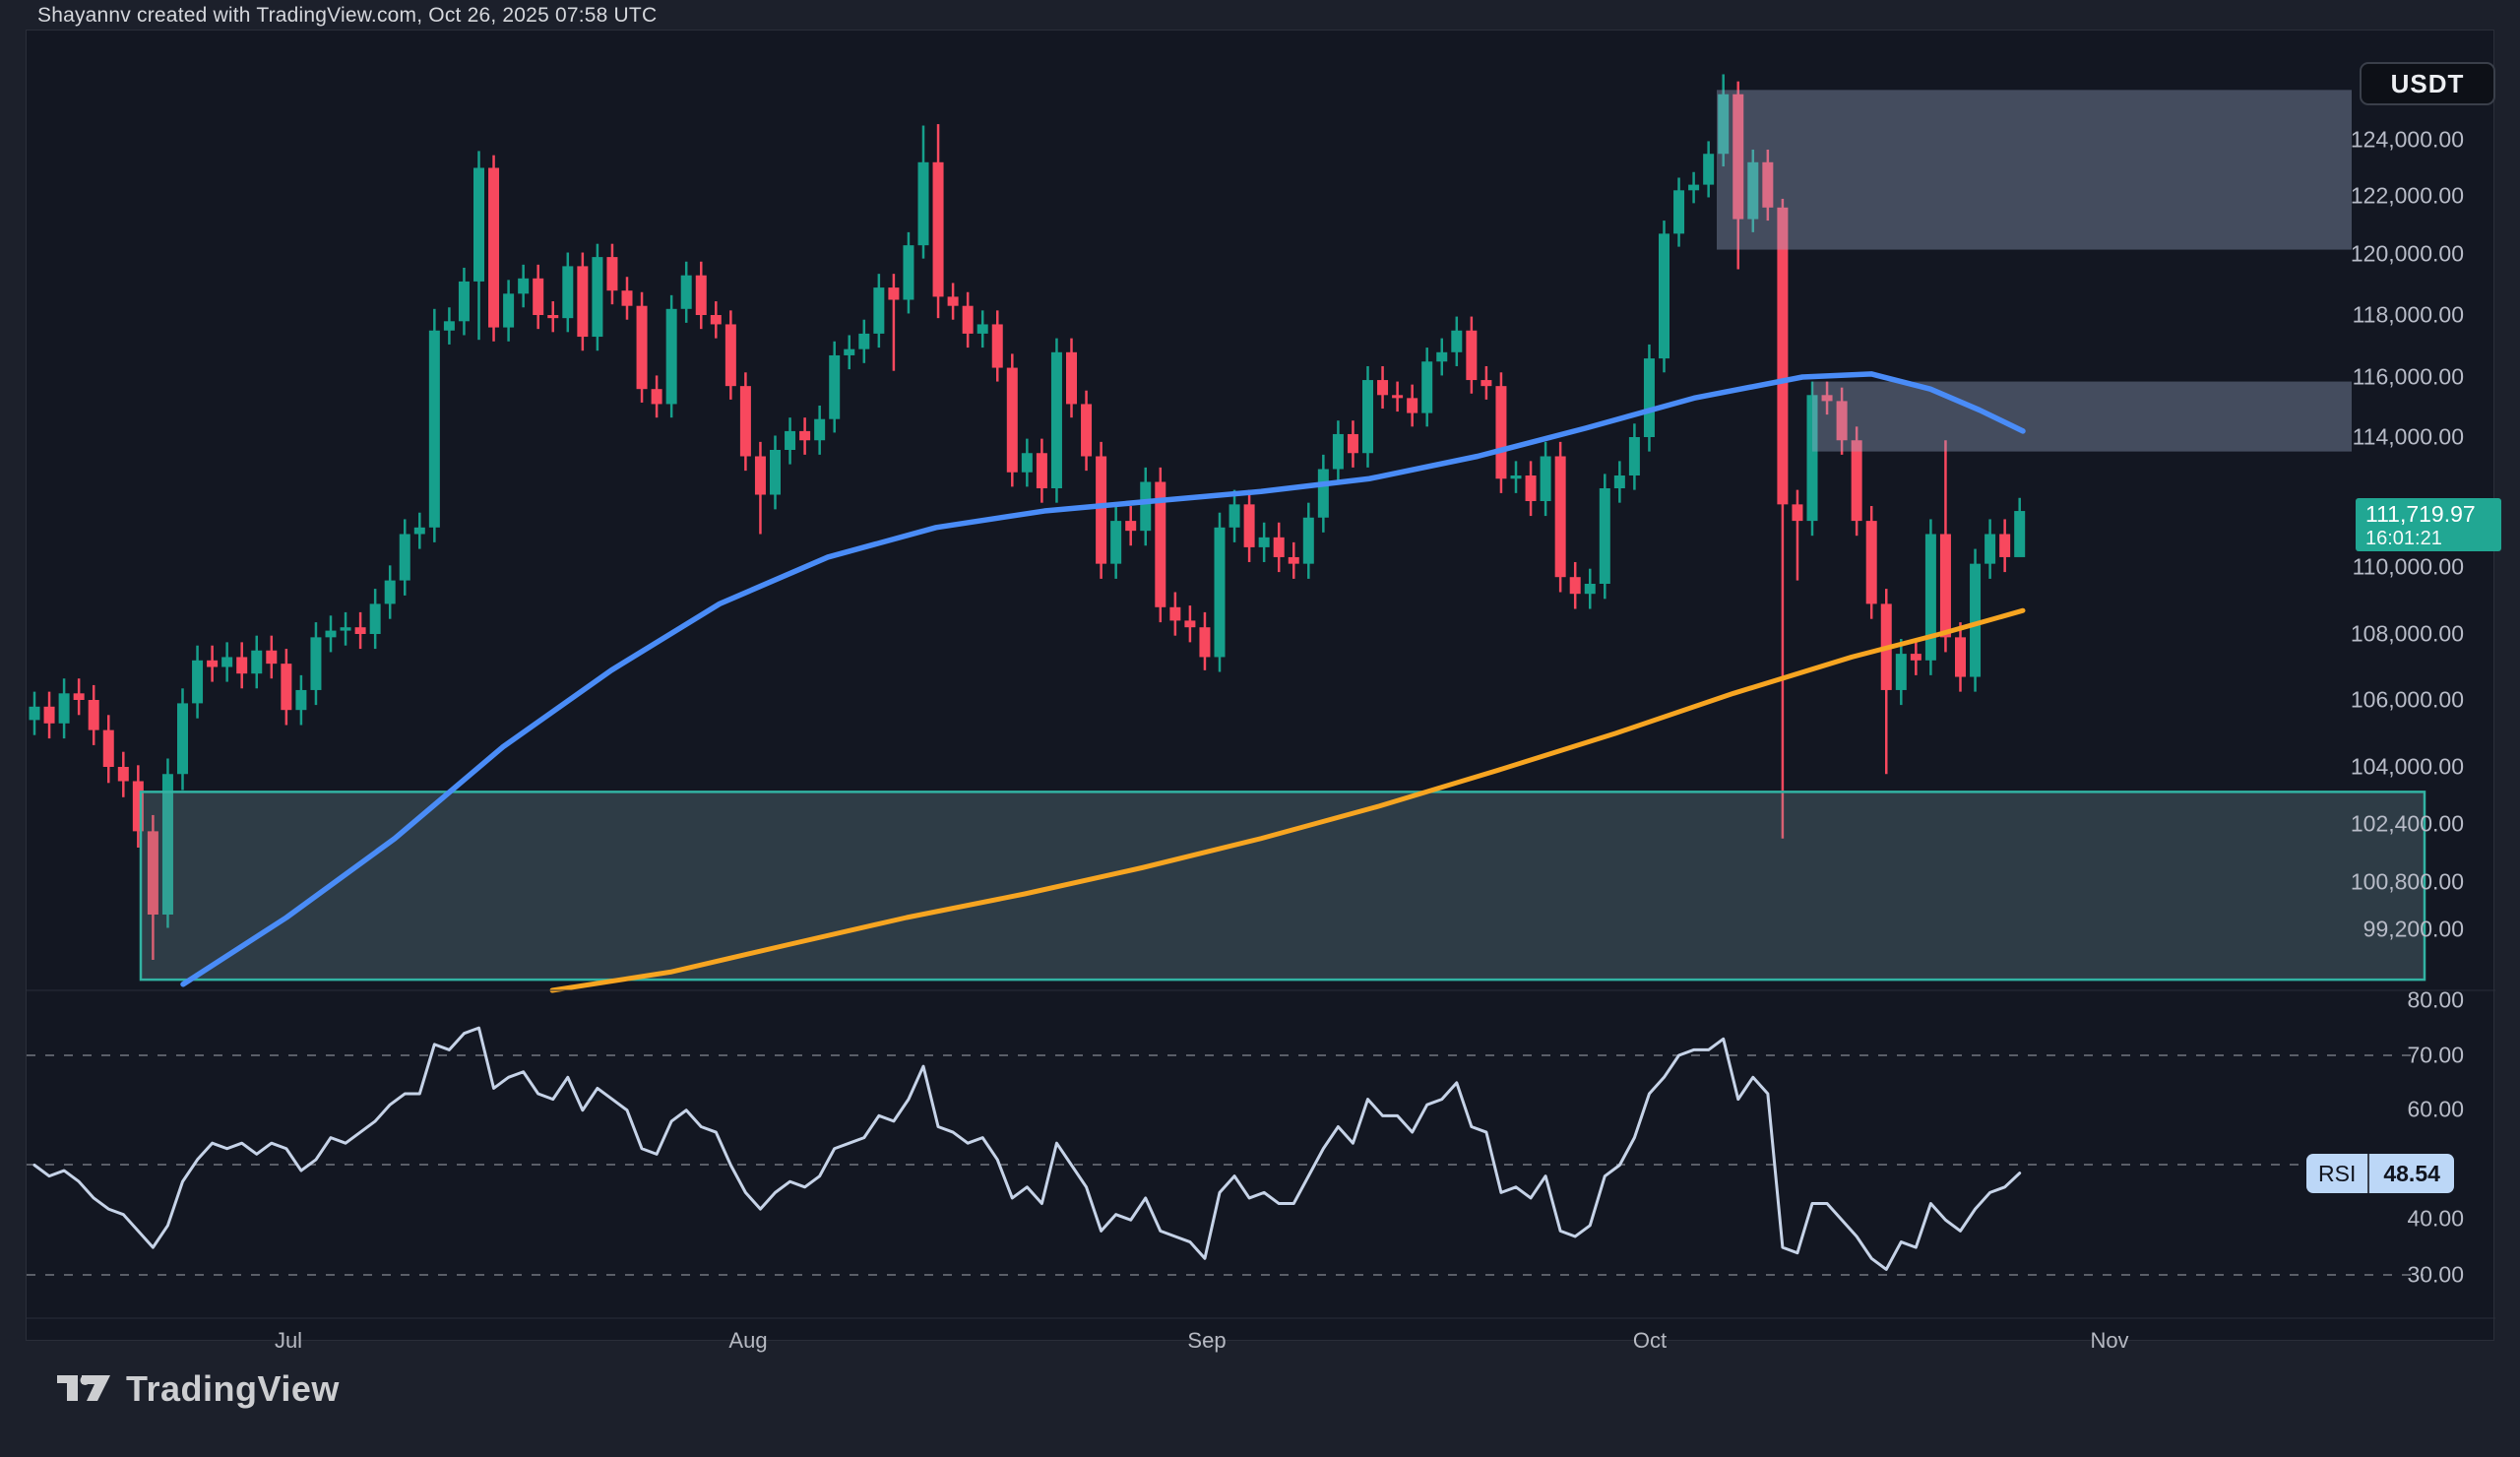 The width and height of the screenshot is (2520, 1457). What do you see at coordinates (748, 1340) in the screenshot?
I see `time-axis-label: Aug` at bounding box center [748, 1340].